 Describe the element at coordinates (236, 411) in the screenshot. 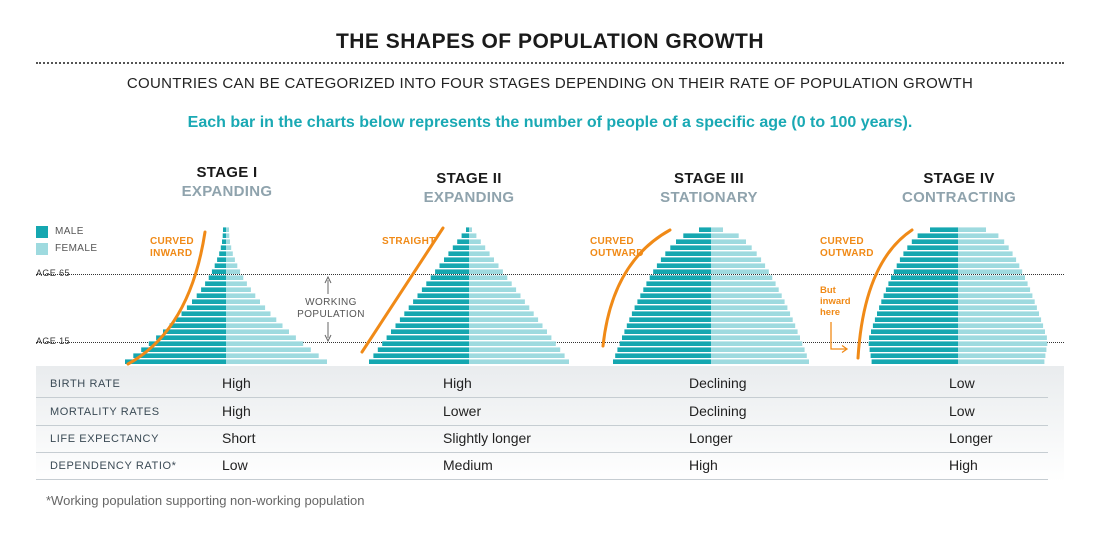

I see `cell-text: High` at that location.